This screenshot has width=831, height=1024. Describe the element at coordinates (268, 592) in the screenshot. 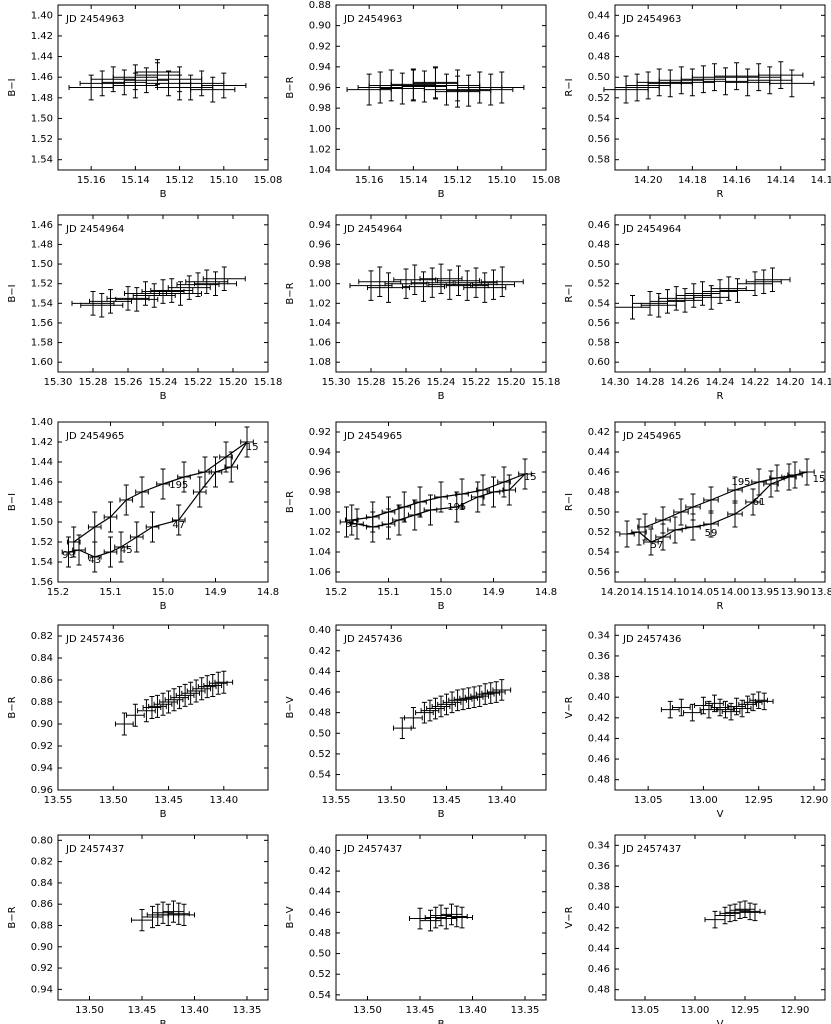

I see `x-tick-label: 14.8` at that location.